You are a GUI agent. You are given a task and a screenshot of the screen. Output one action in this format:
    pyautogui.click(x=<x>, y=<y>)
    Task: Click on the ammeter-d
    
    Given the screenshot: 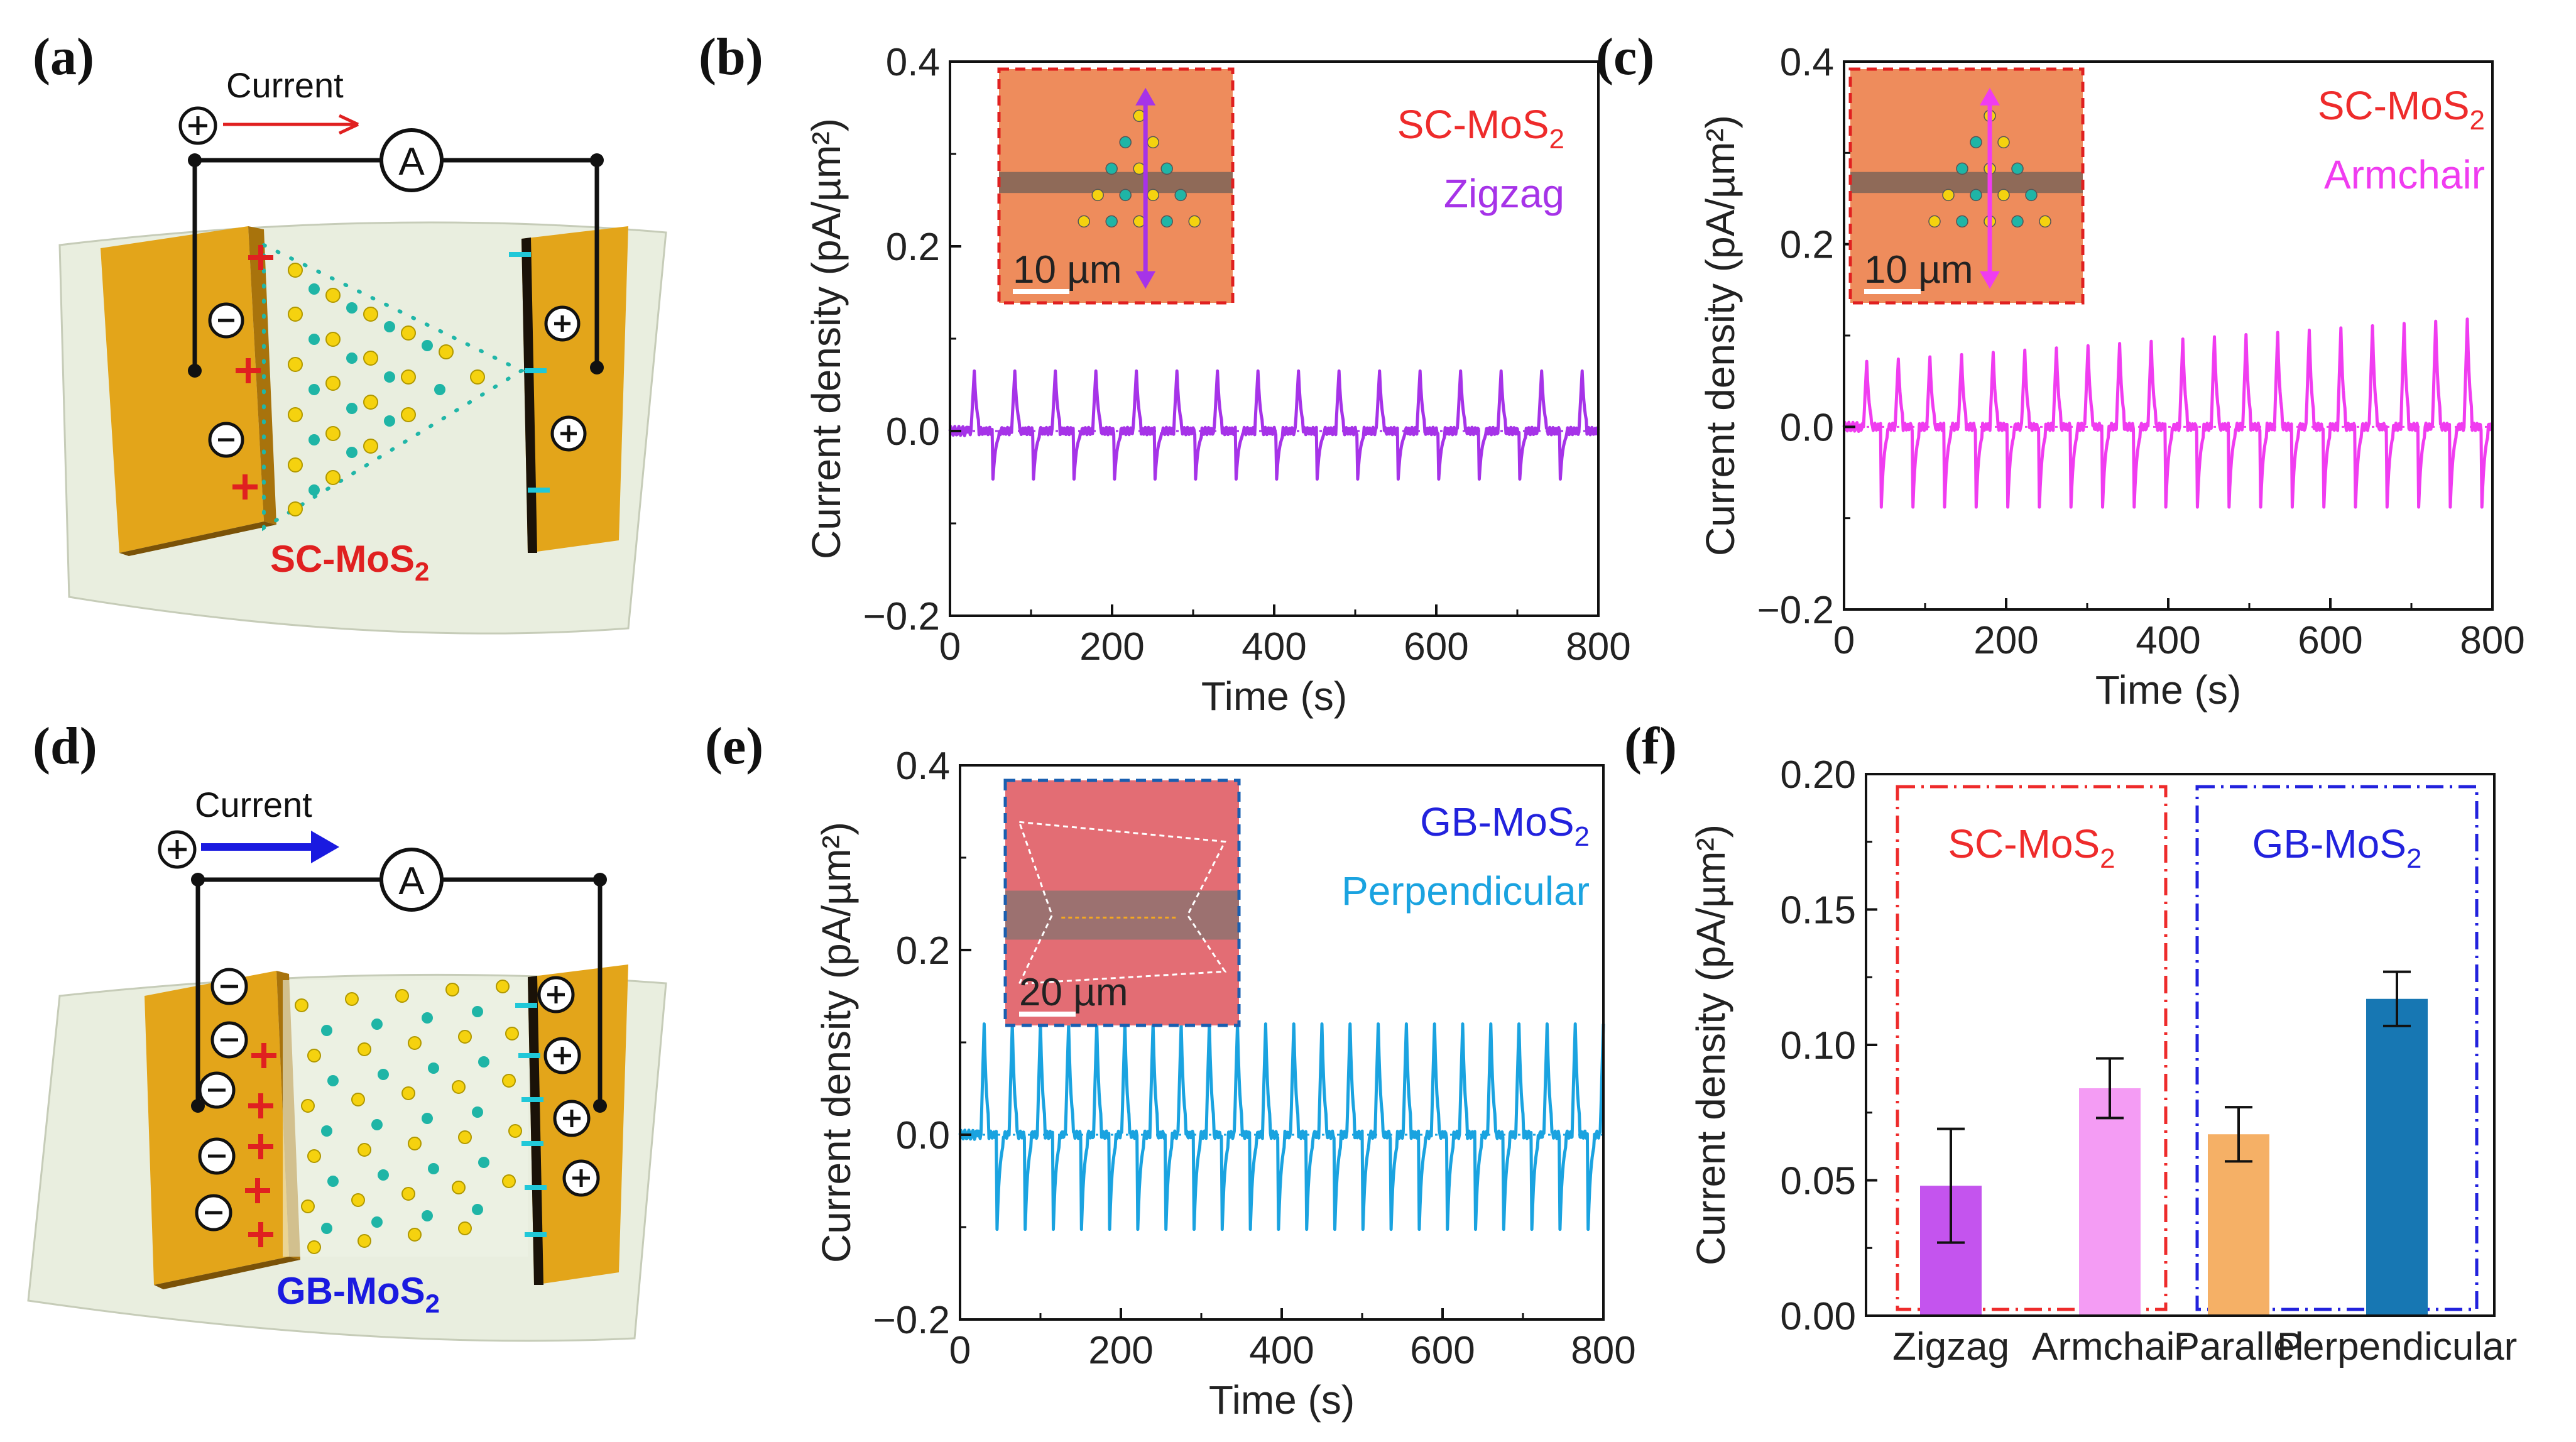 What is the action you would take?
    pyautogui.click(x=412, y=880)
    